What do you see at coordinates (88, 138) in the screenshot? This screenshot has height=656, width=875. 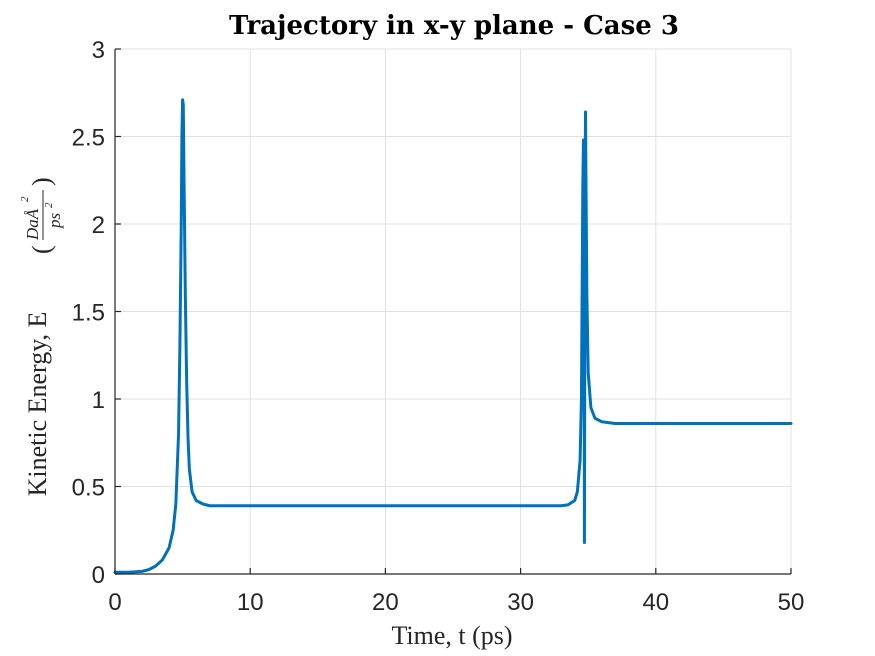 I see `y-tick-label: 2.5` at bounding box center [88, 138].